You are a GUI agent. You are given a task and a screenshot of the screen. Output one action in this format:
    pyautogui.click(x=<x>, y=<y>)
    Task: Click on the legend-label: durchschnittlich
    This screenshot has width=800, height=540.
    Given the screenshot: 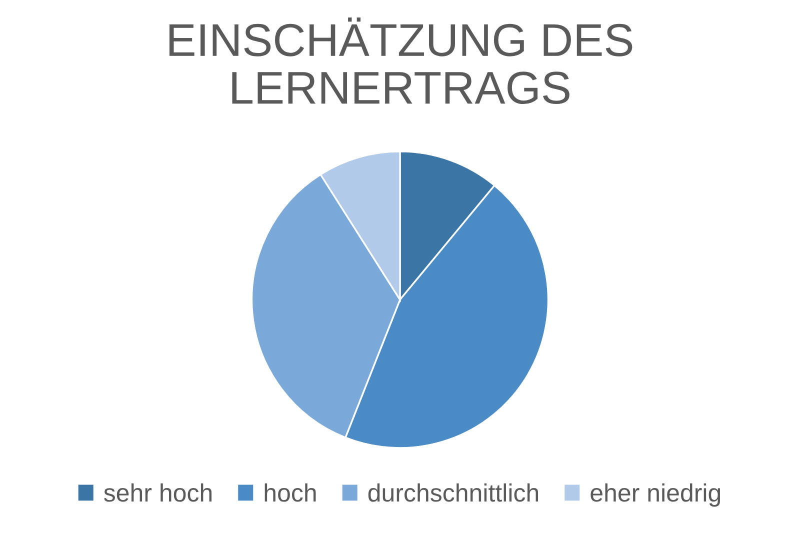 What is the action you would take?
    pyautogui.click(x=453, y=492)
    